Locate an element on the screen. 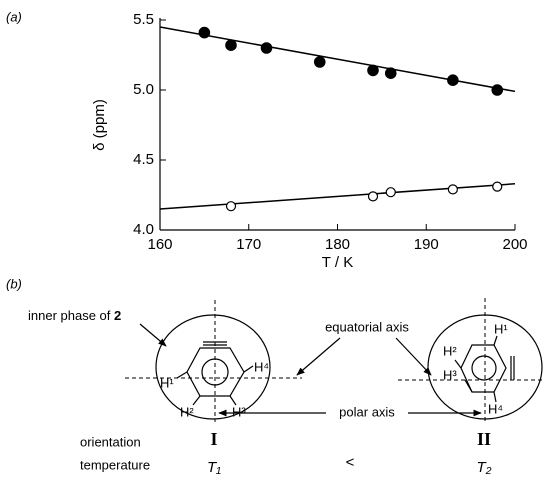  x-tick-label: 180 is located at coordinates (337, 244).